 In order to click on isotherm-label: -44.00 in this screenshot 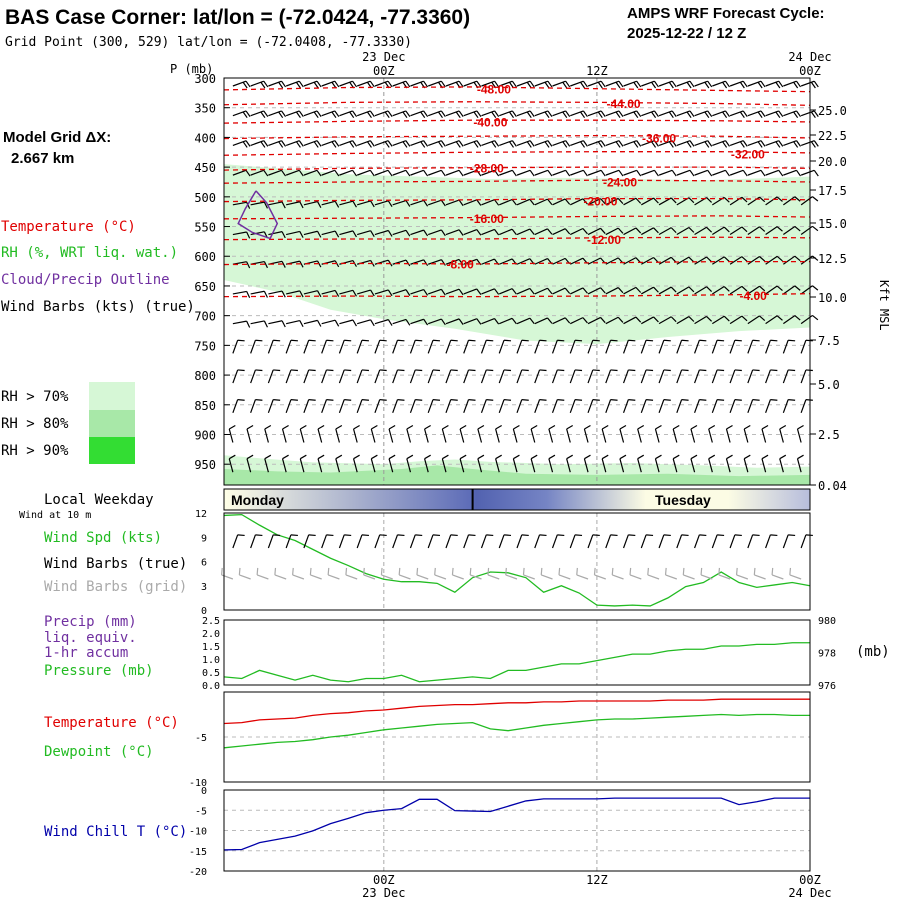, I will do `click(624, 104)`.